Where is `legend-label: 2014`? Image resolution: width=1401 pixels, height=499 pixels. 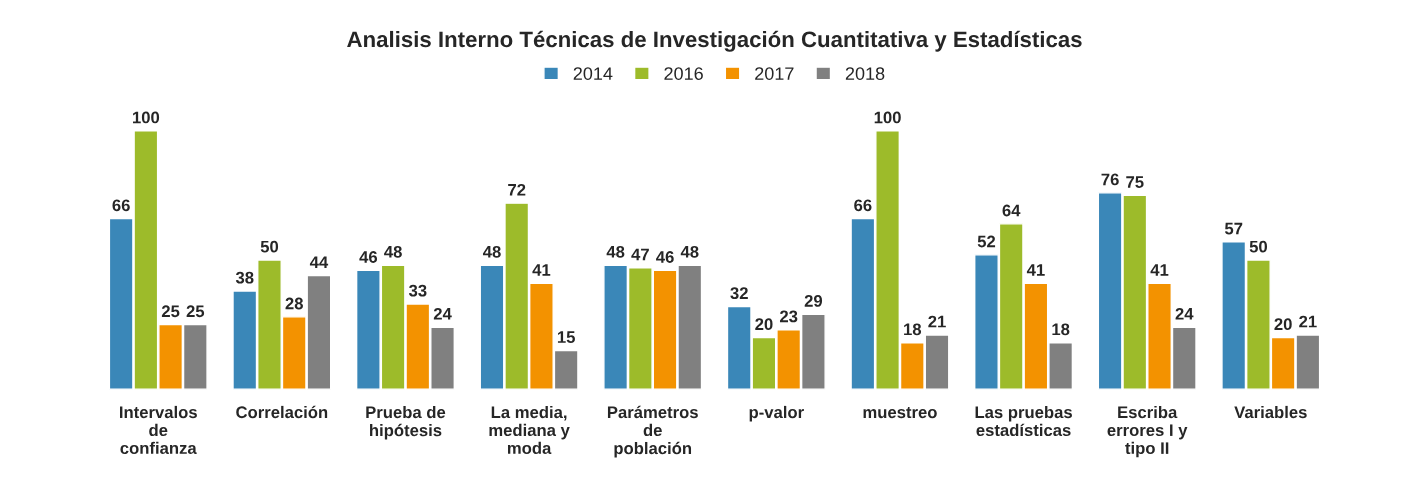 legend-label: 2014 is located at coordinates (593, 73).